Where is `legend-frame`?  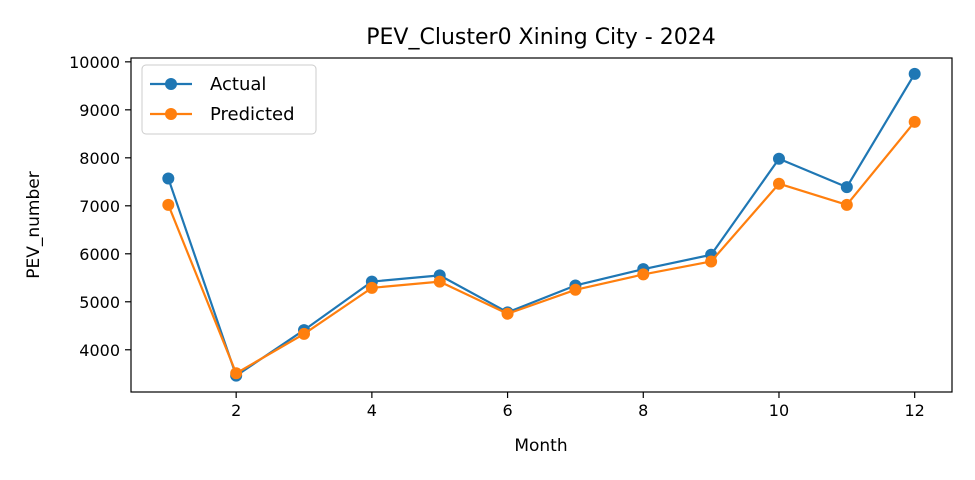
legend-frame is located at coordinates (229, 99).